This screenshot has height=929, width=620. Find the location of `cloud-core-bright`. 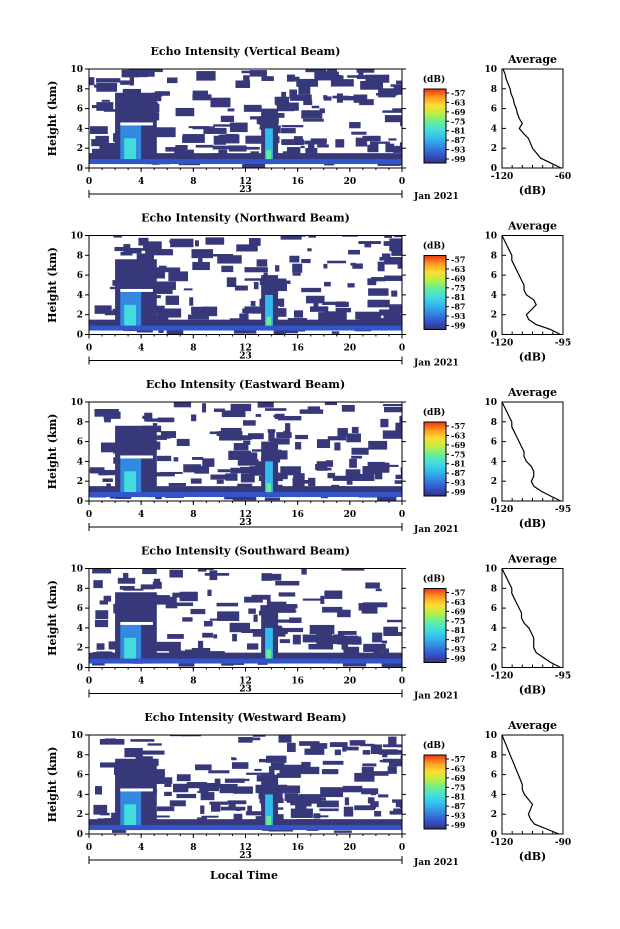

cloud-core-bright is located at coordinates (130, 317).